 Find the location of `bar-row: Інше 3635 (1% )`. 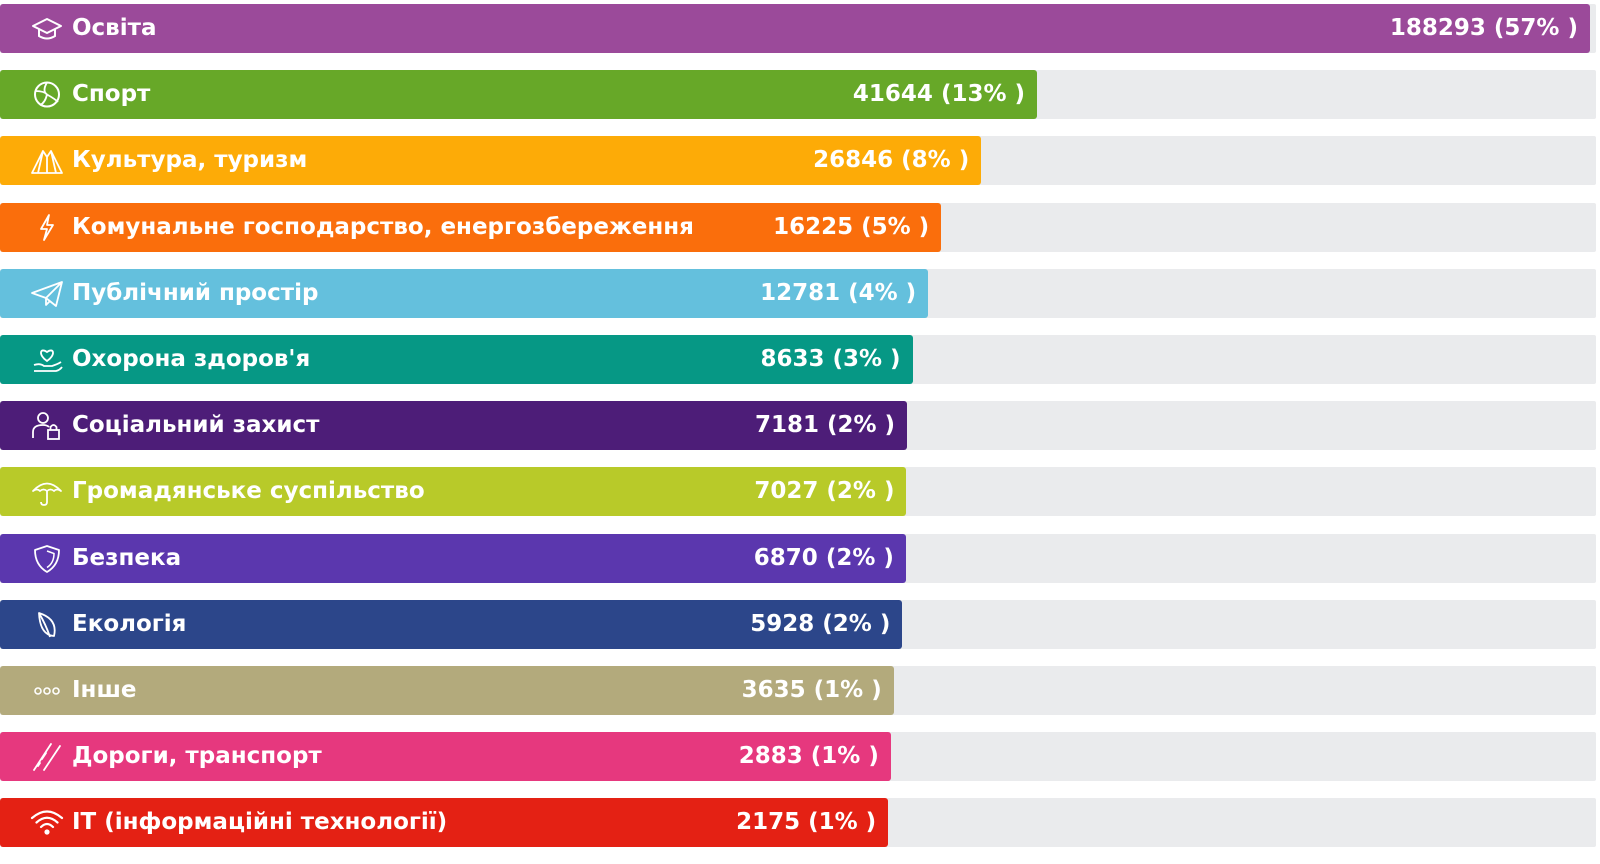

bar-row: Інше 3635 (1% ) is located at coordinates (798, 690).